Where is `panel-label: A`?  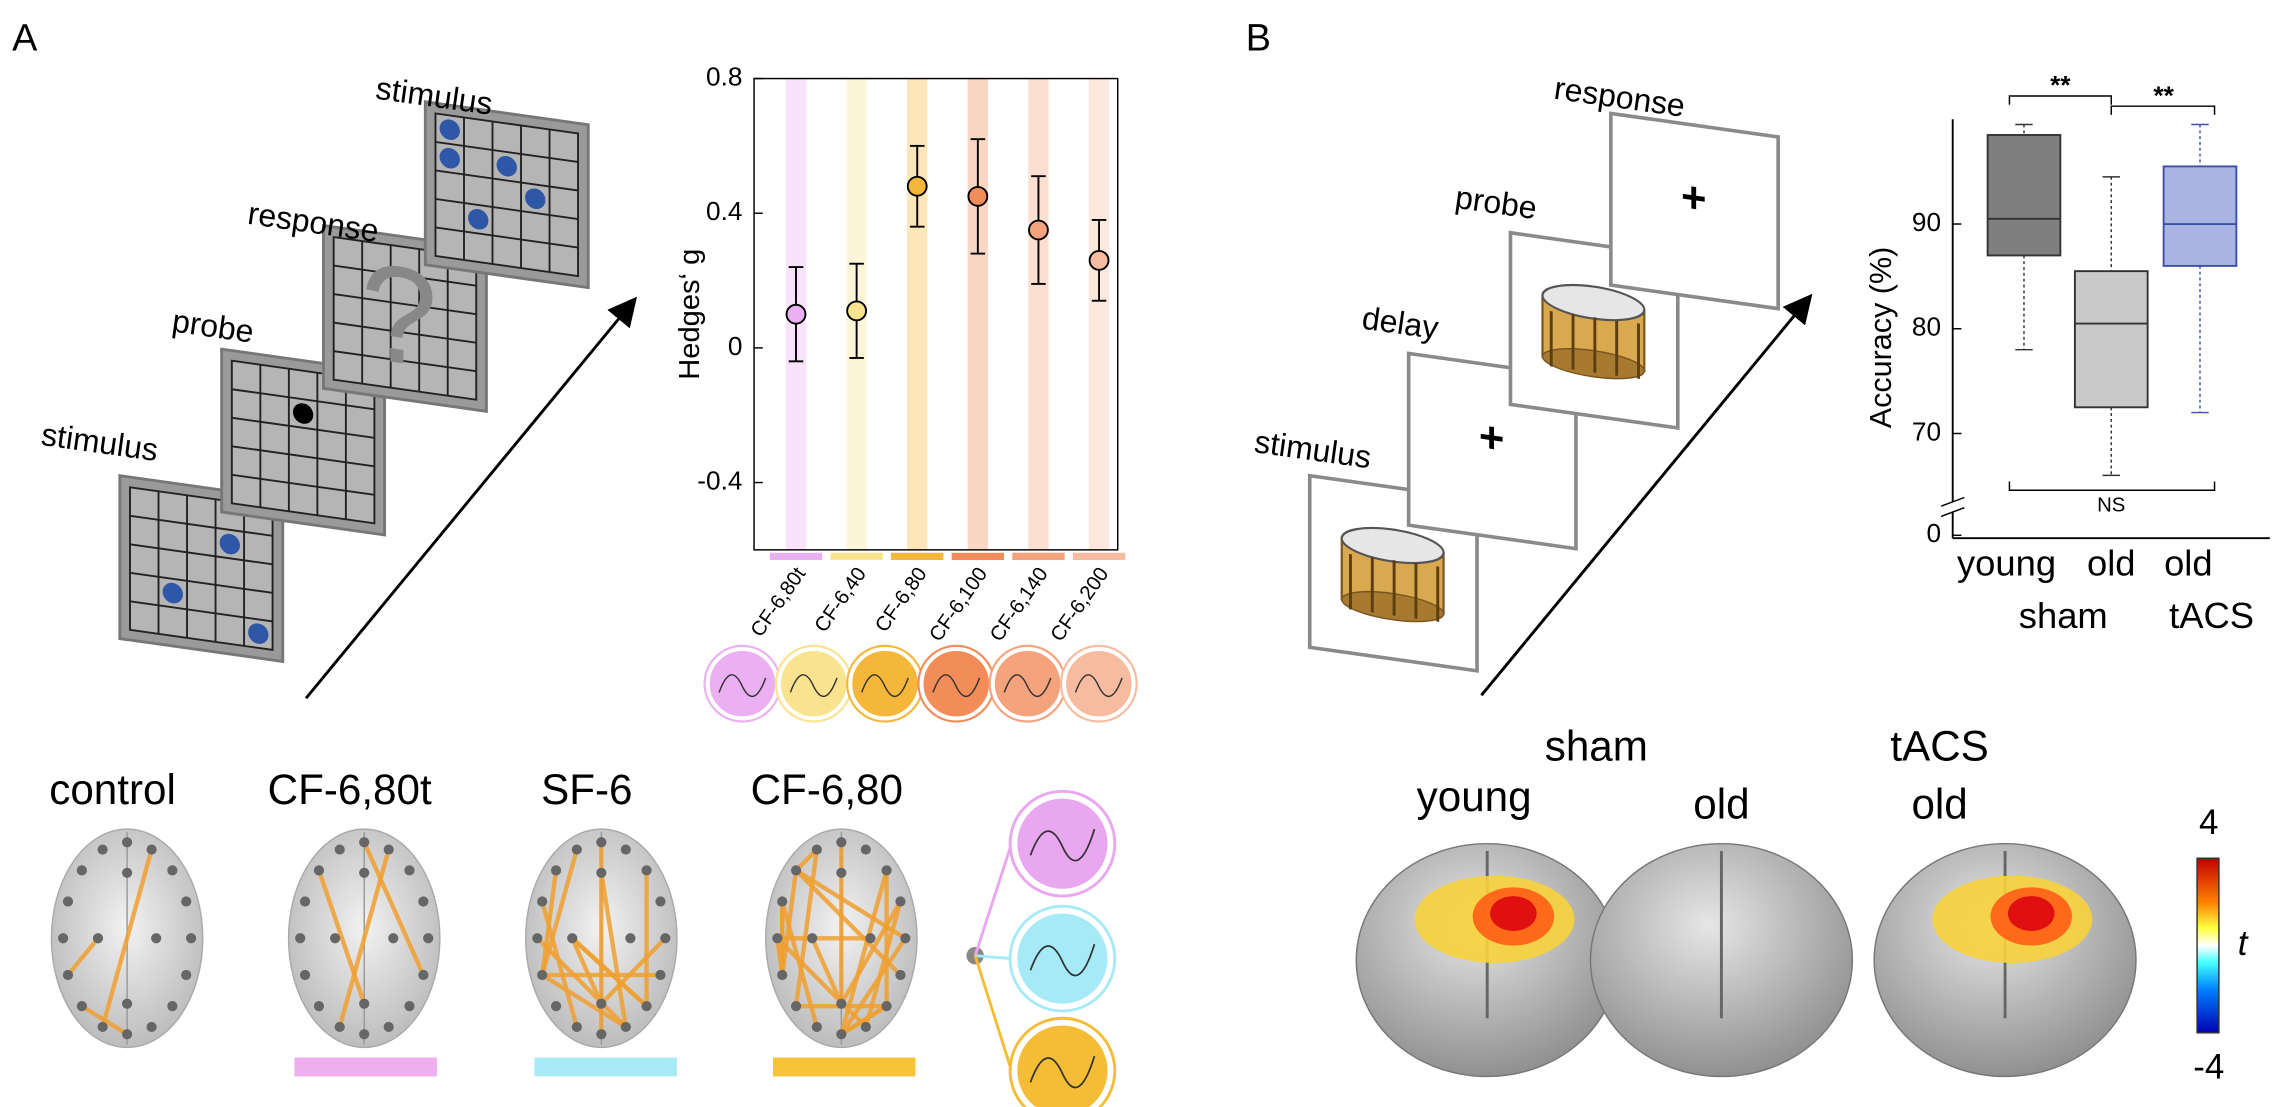
panel-label: A is located at coordinates (25, 39).